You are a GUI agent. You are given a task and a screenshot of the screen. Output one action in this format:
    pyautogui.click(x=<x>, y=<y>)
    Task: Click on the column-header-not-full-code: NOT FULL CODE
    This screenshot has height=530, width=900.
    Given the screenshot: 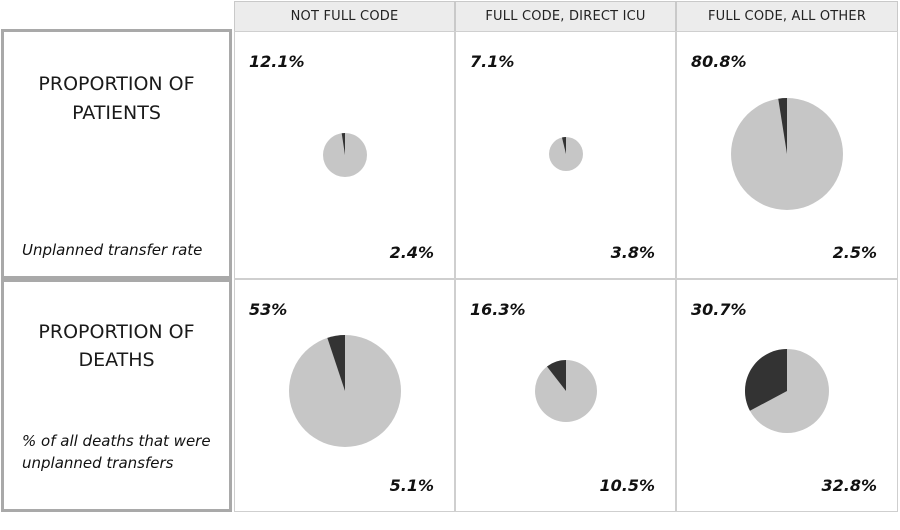 What is the action you would take?
    pyautogui.click(x=344, y=16)
    